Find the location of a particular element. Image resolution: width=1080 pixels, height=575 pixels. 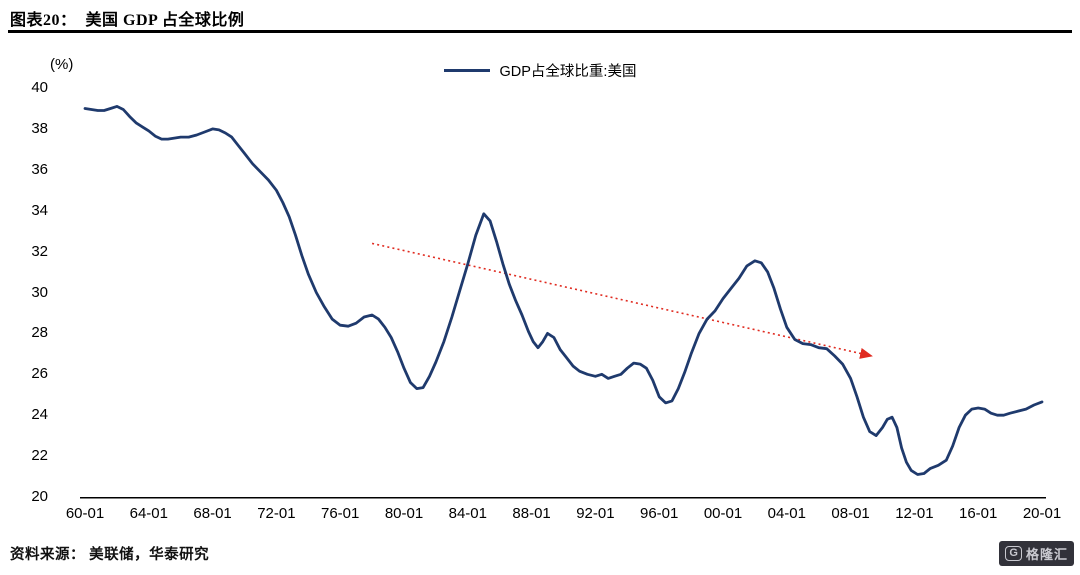

y-tick-label: 32 is located at coordinates (39, 251).